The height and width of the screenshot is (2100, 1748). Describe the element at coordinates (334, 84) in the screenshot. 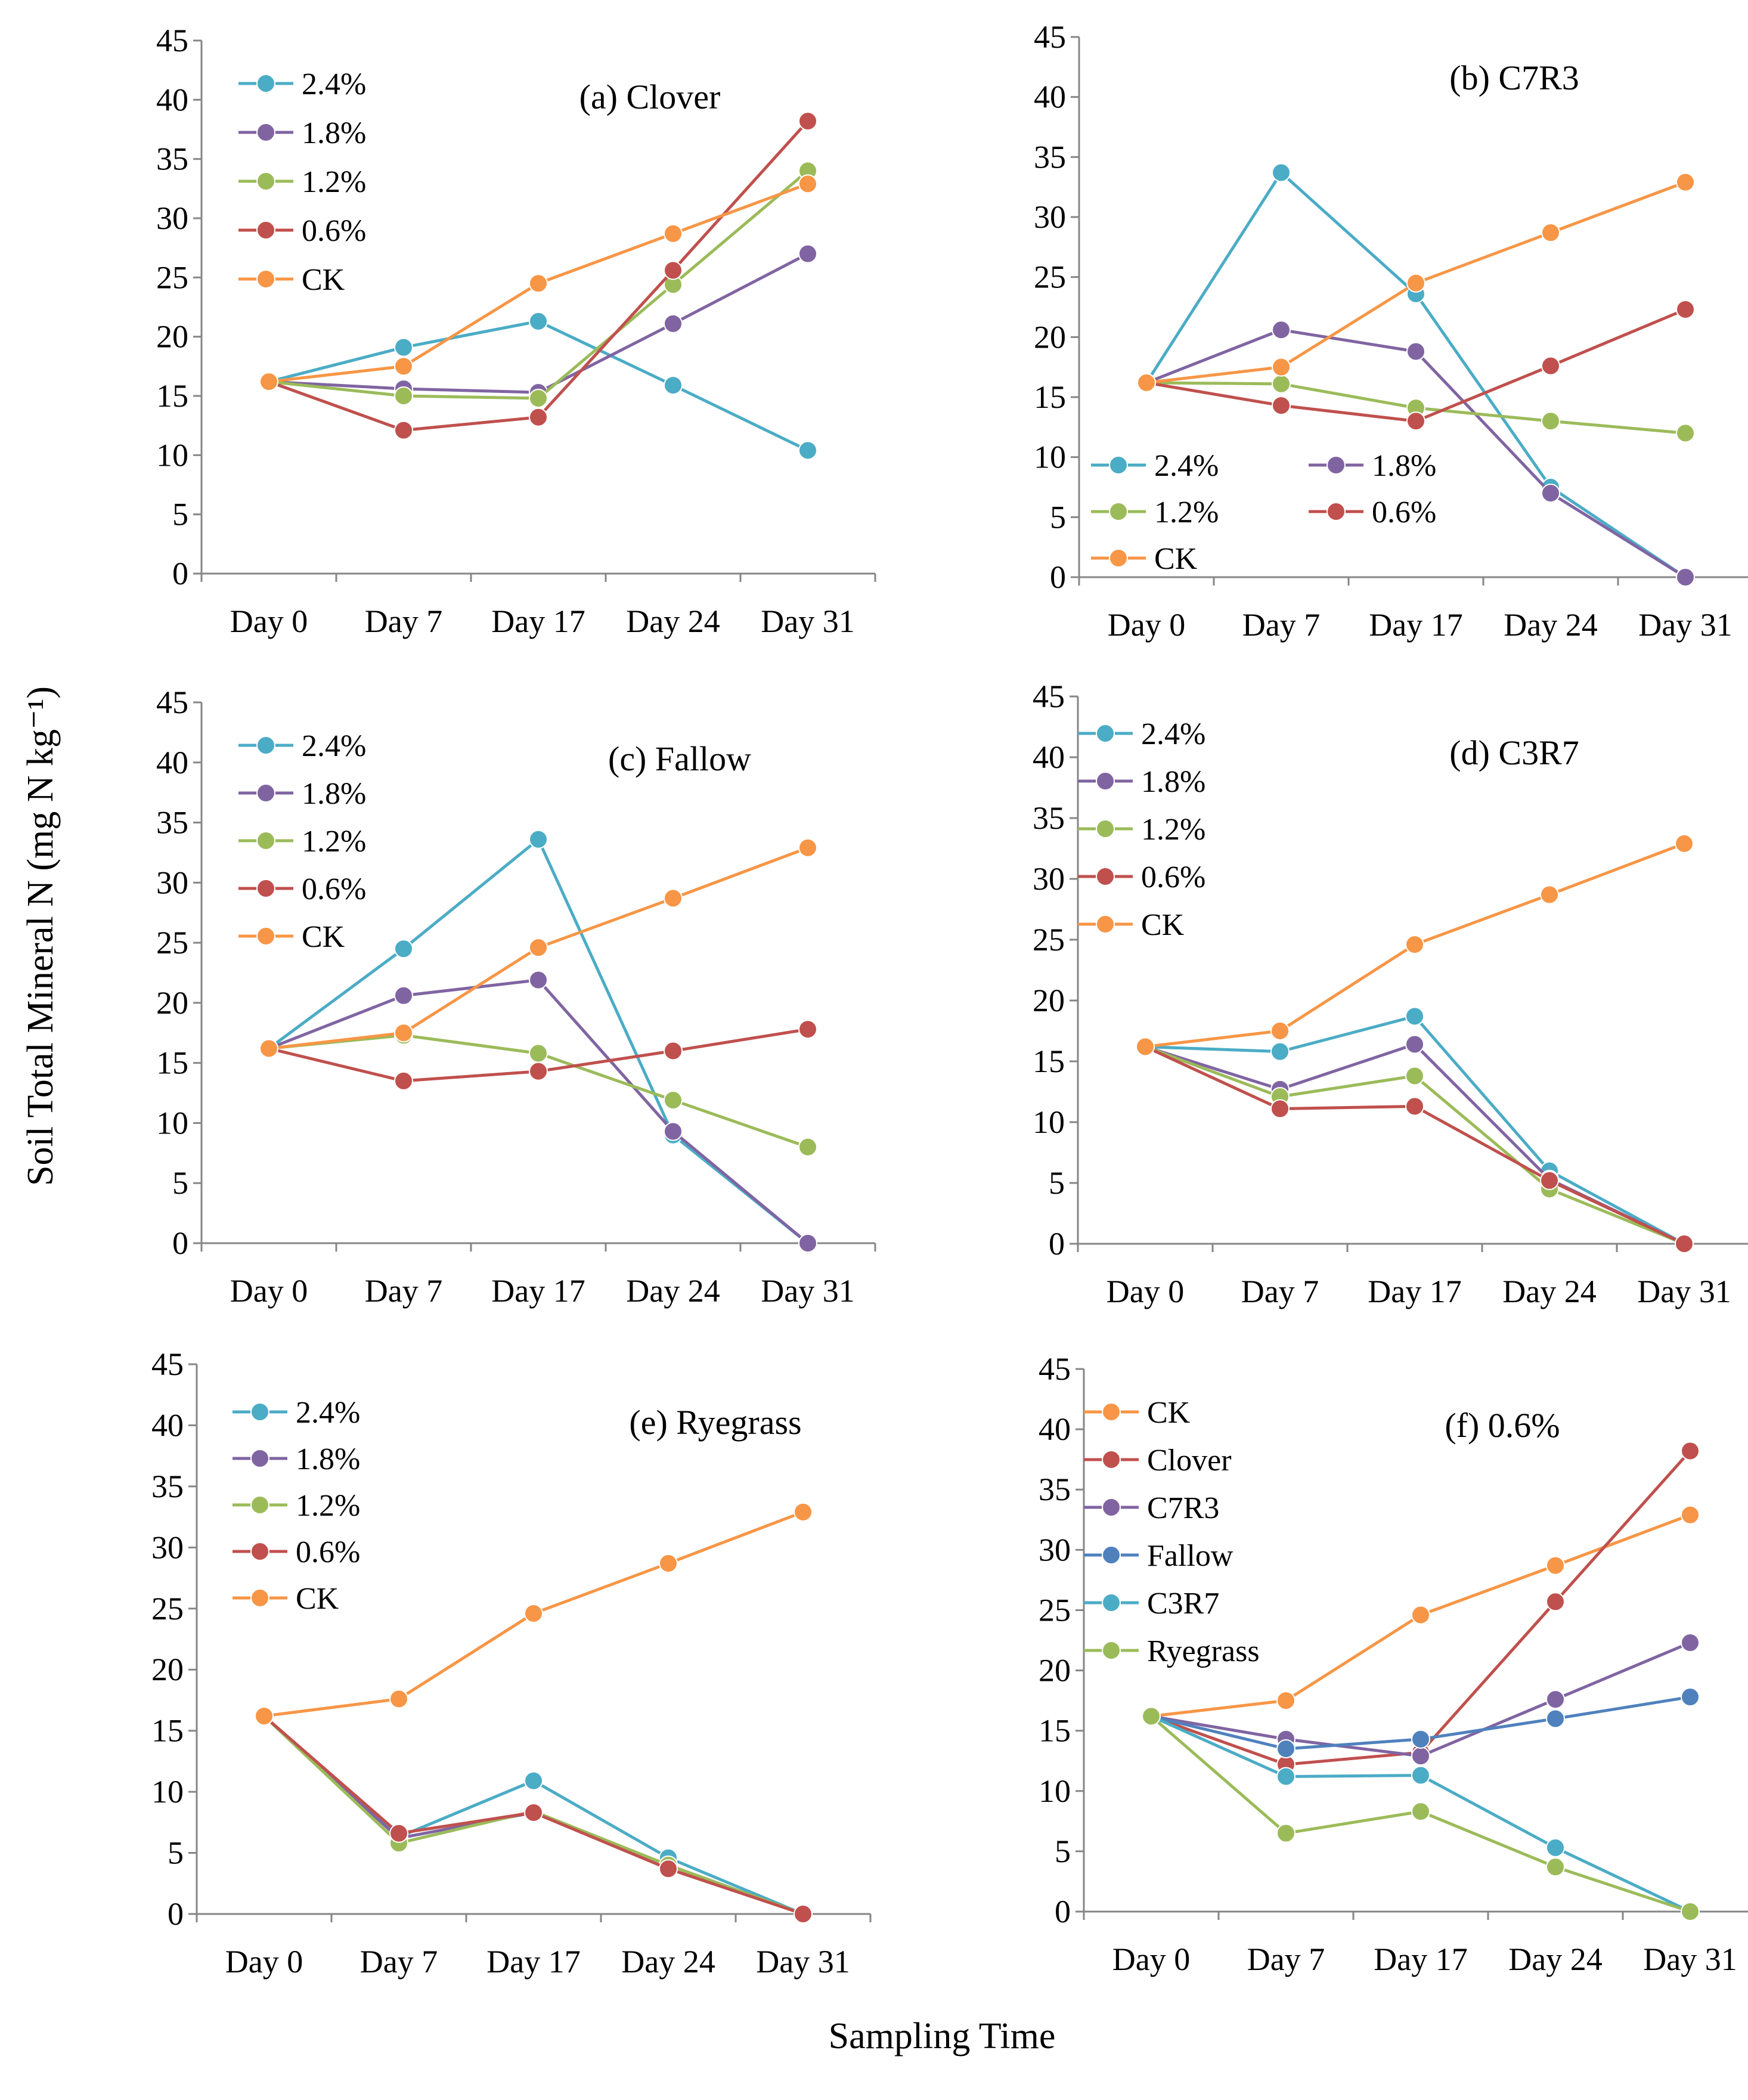

I see `legend-label: 2.4%` at that location.